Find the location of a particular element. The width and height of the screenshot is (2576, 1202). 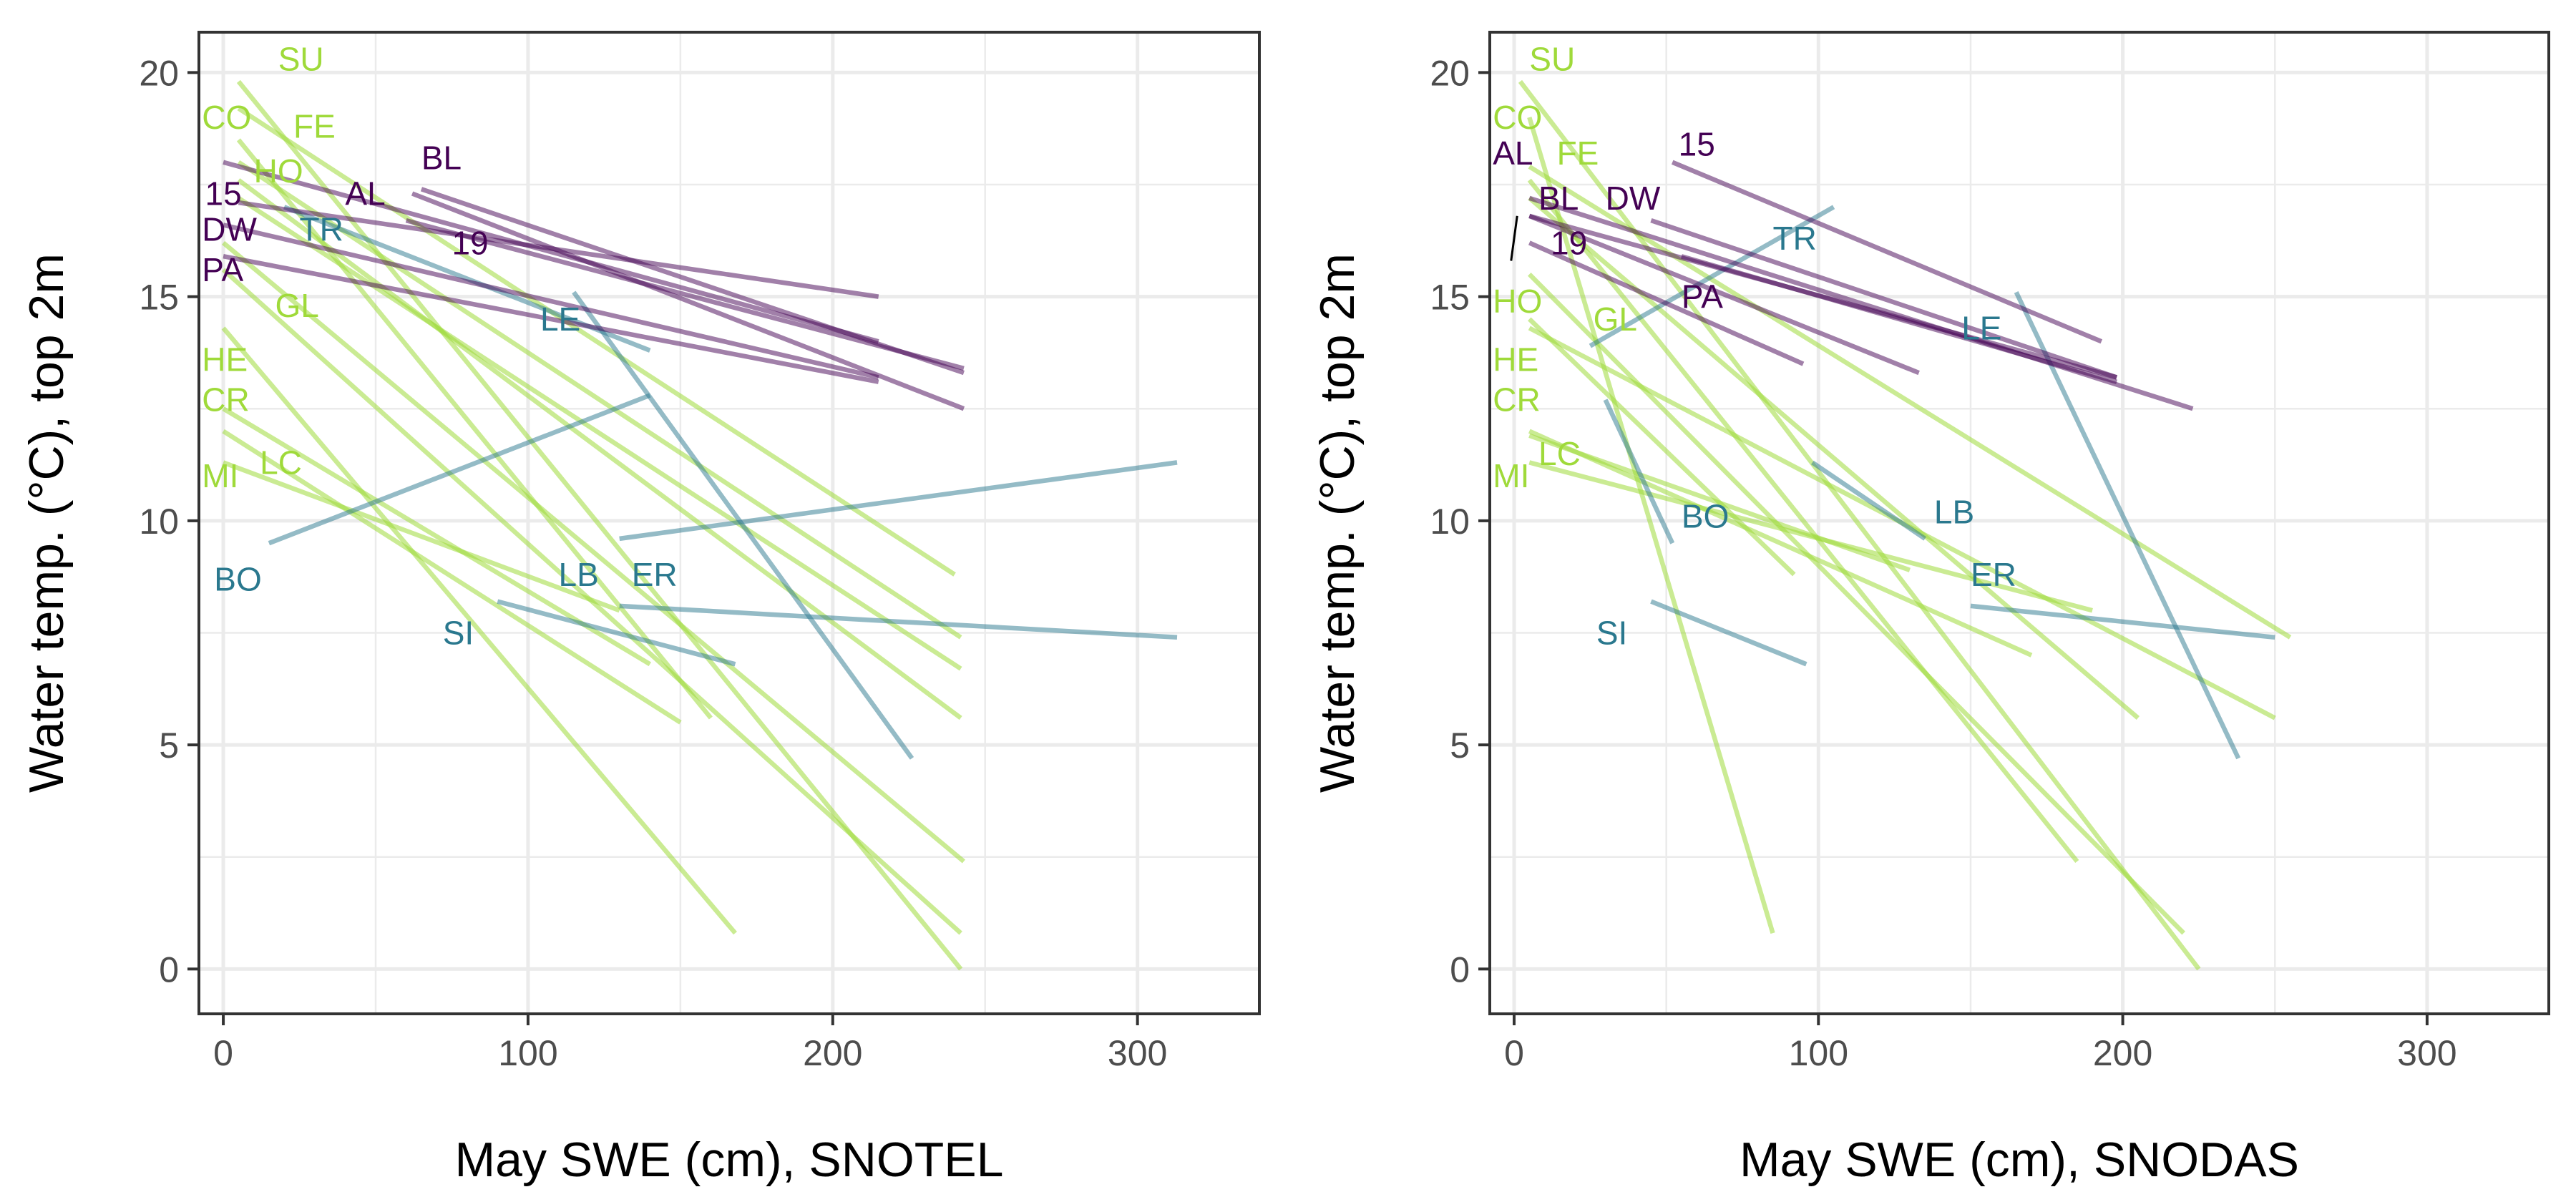

site-label: DW is located at coordinates (229, 230).